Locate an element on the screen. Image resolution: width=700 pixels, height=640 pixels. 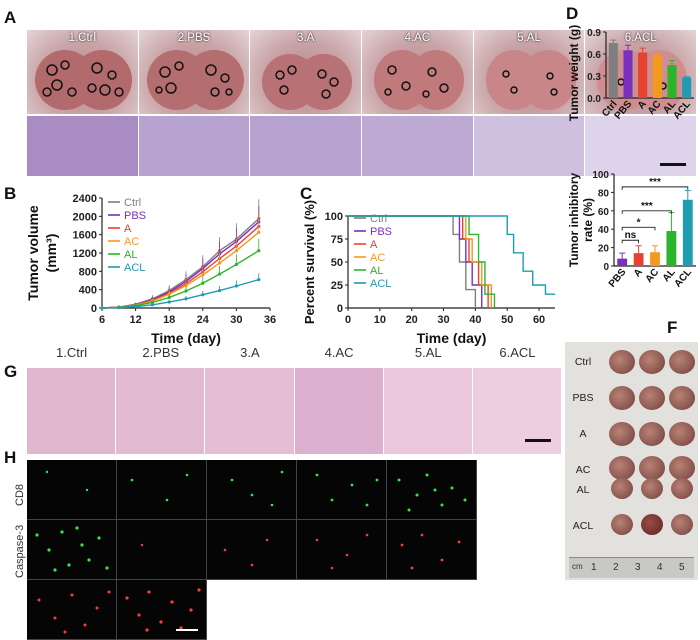
panel-g-titles: 1.Ctrl 2.PBS 3.A 4.AC 5.AL 6.ACL is located at coordinates (294, 352).